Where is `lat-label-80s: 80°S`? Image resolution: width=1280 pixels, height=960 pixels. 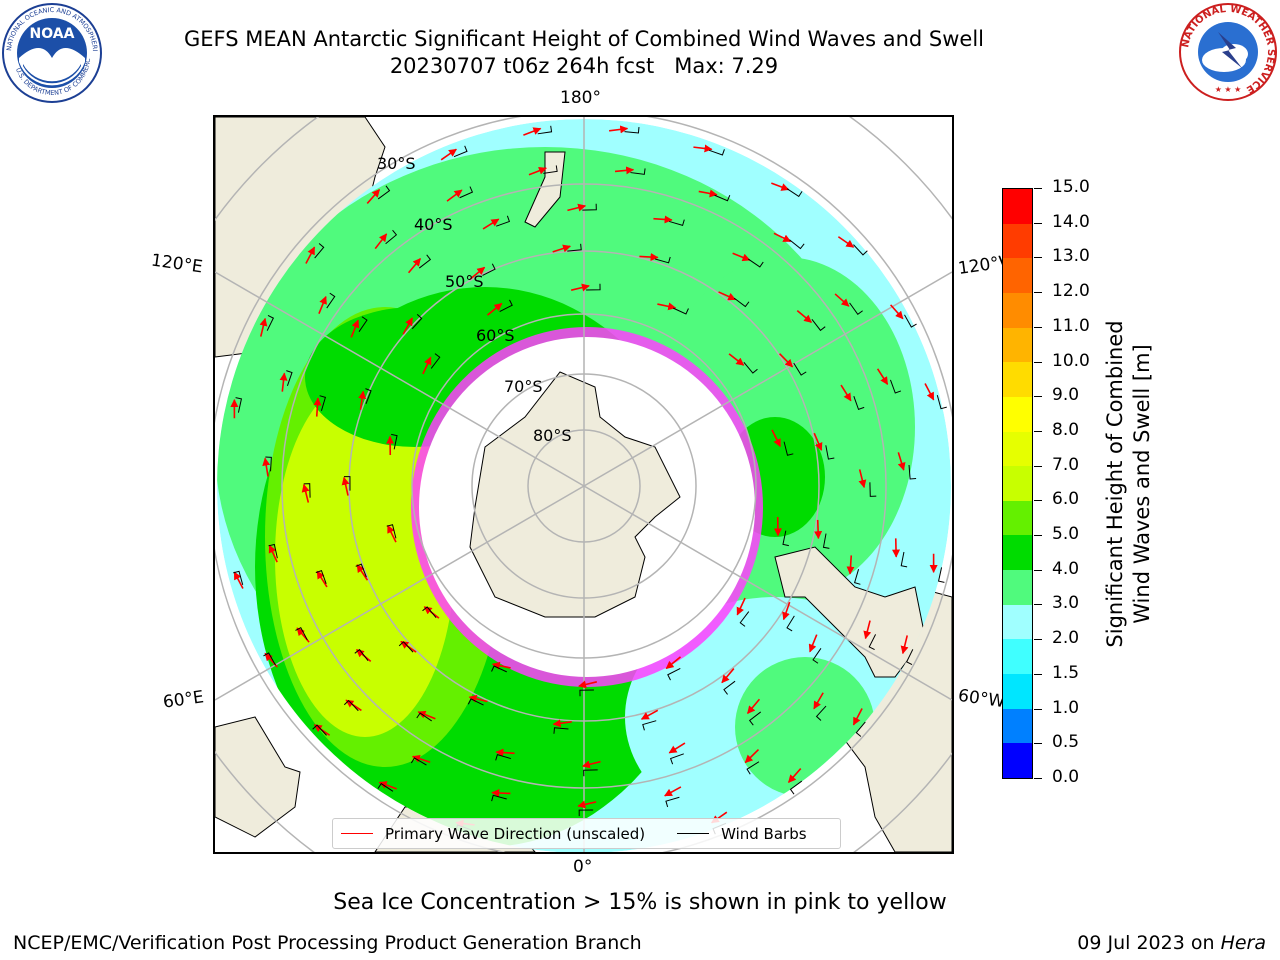 lat-label-80s: 80°S is located at coordinates (552, 435).